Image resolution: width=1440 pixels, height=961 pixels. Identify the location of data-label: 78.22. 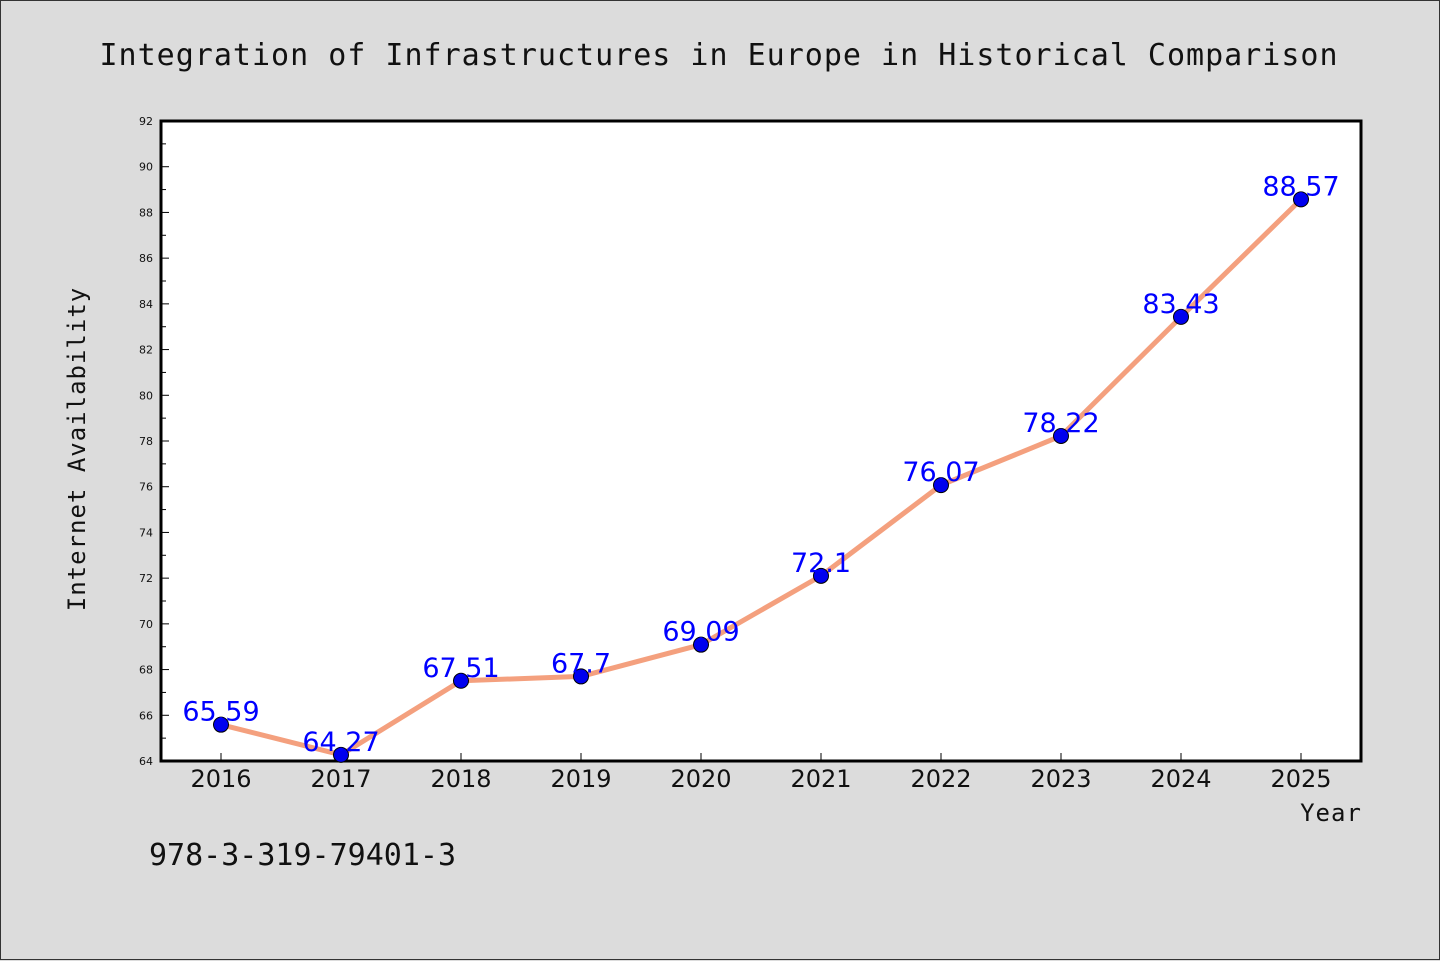
(1060, 423).